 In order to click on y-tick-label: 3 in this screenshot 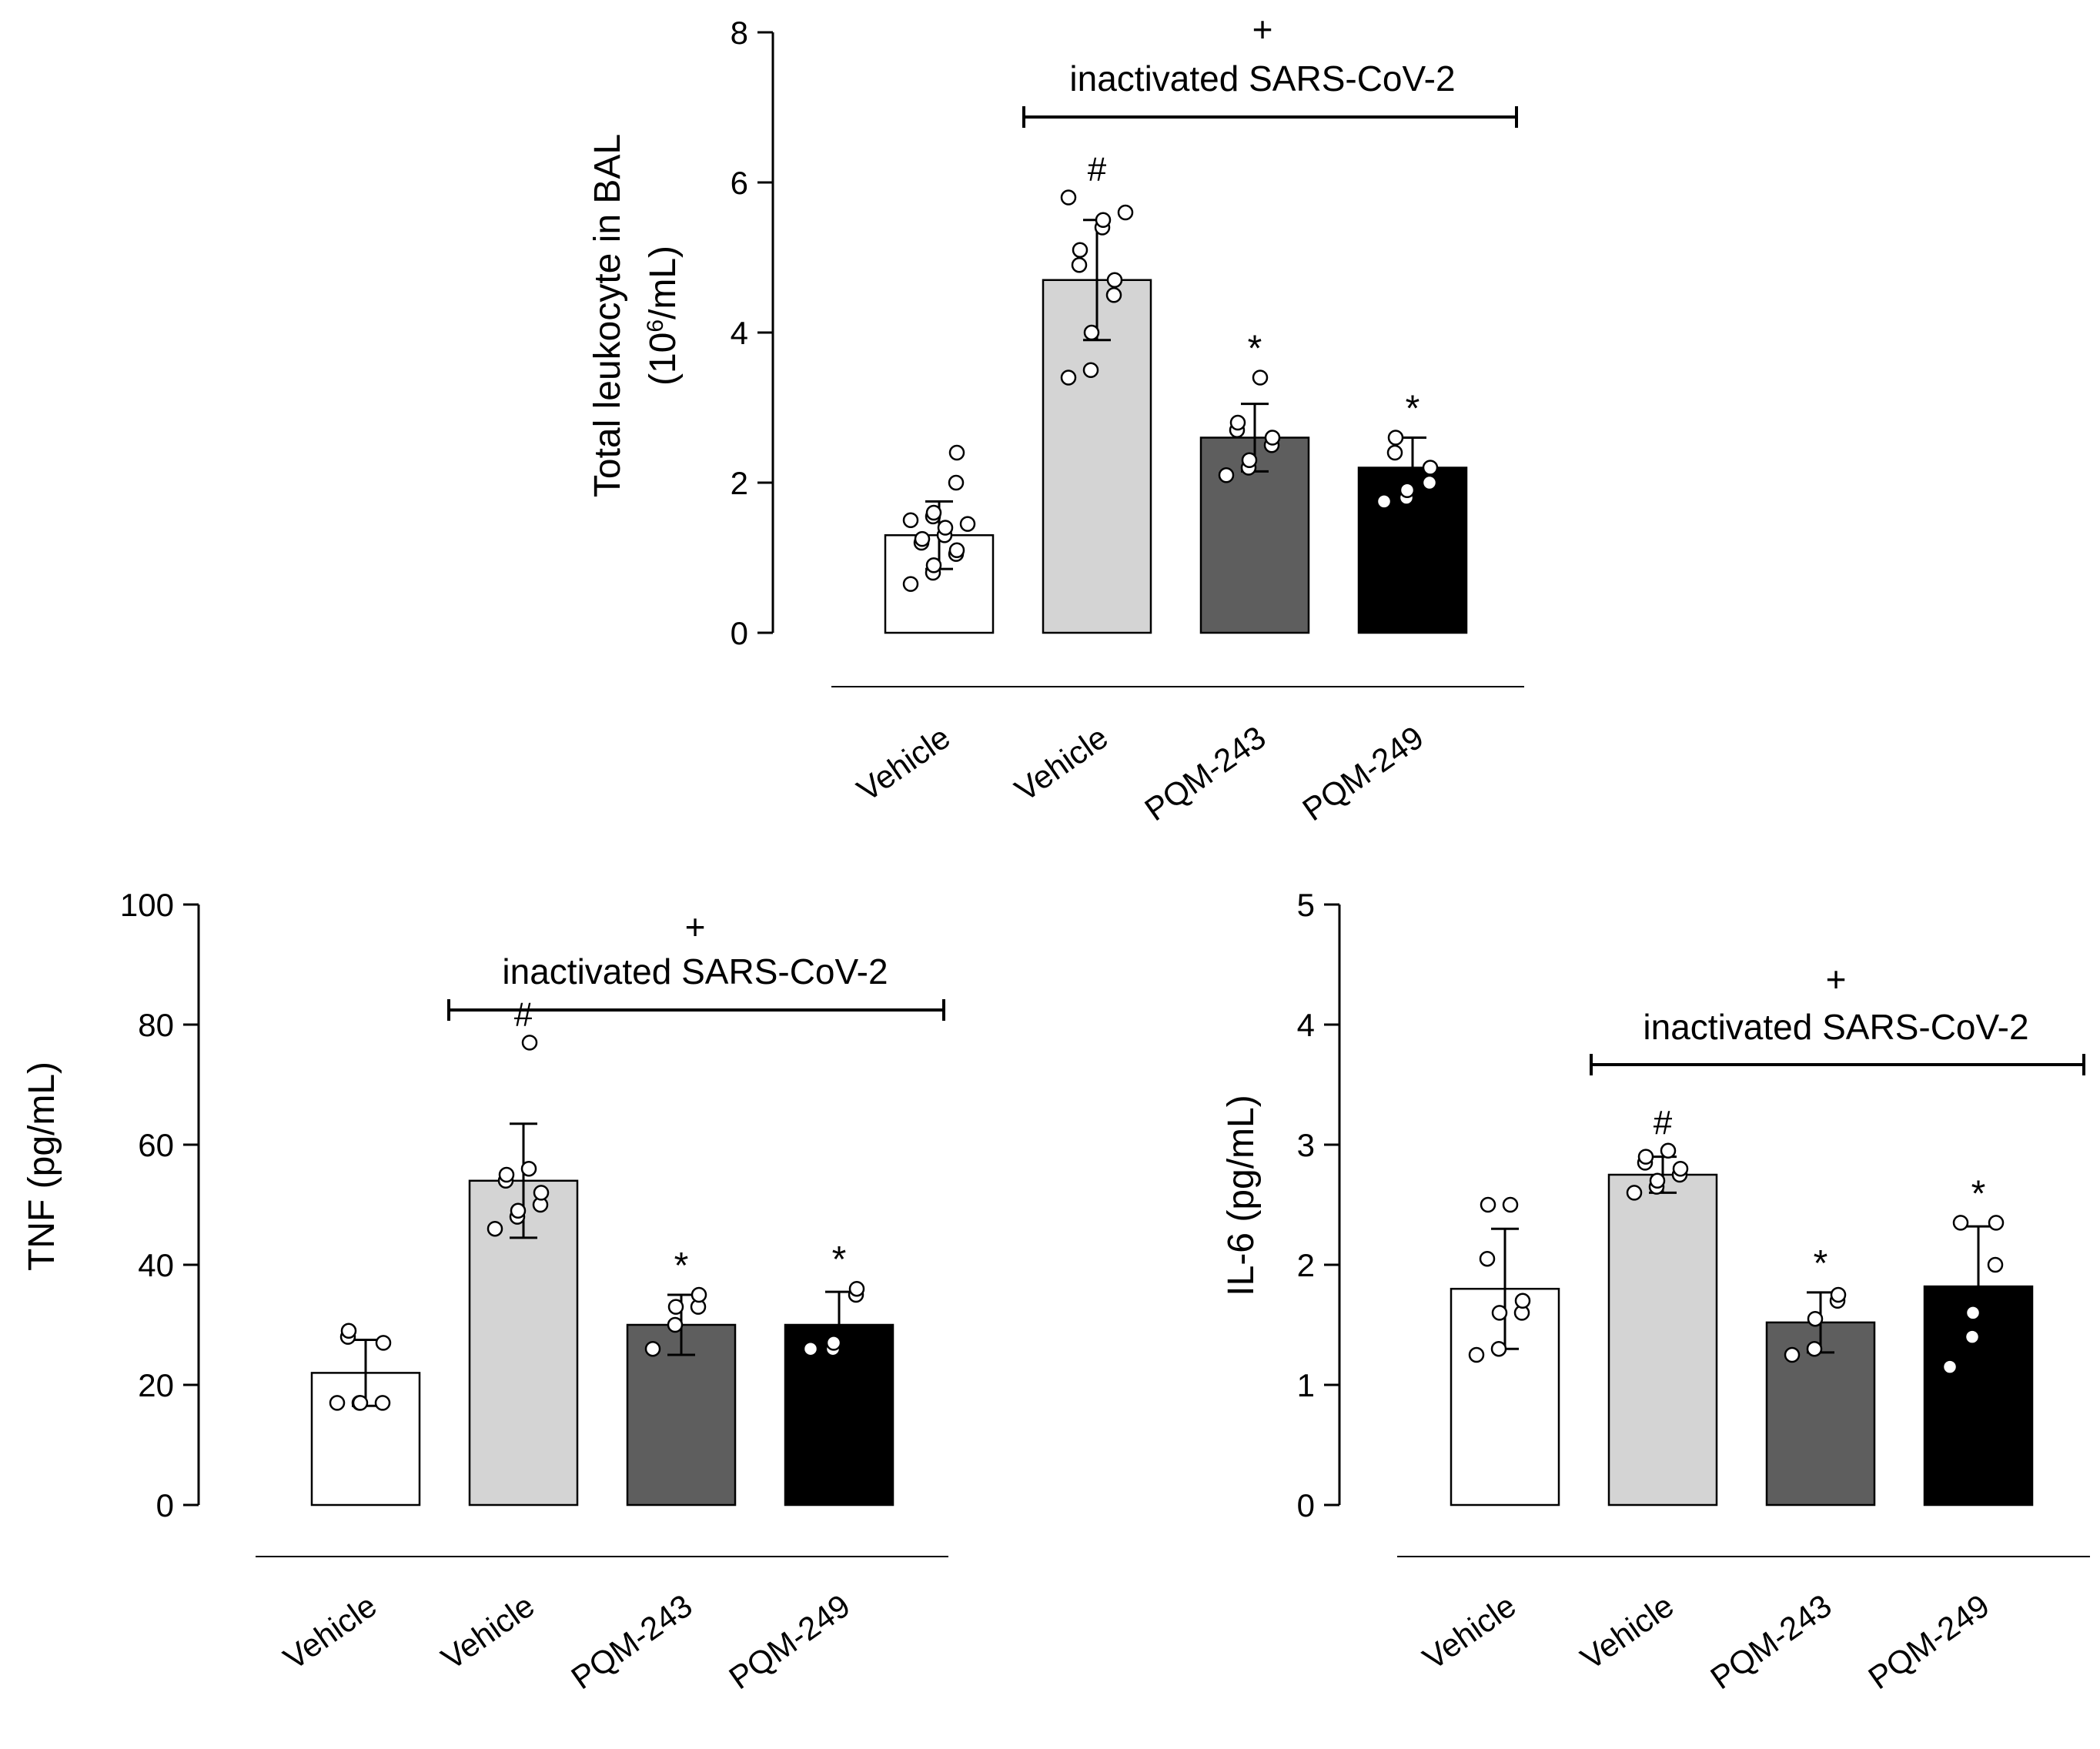, I will do `click(1306, 1145)`.